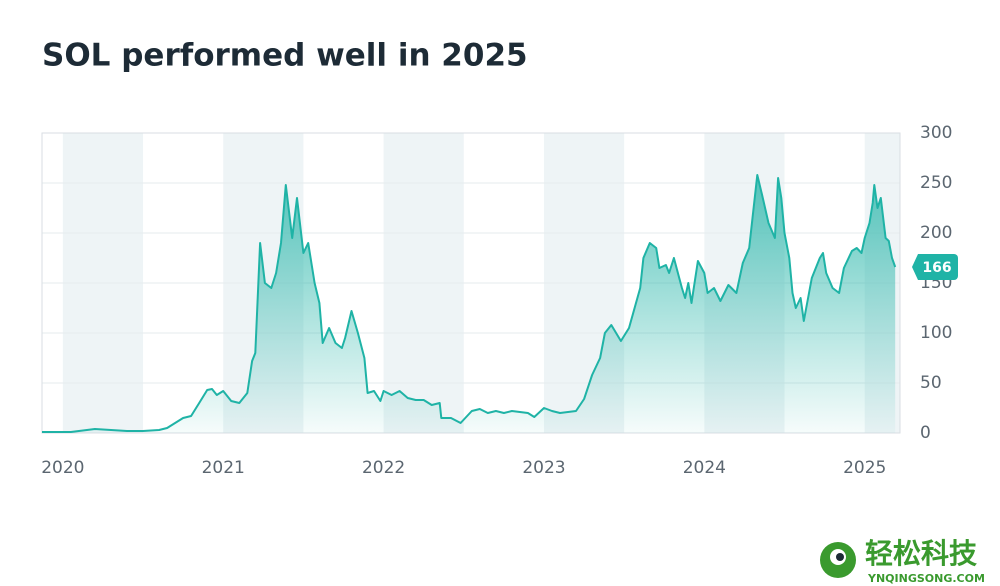 The image size is (1000, 586). I want to click on y-tick-label: 300, so click(936, 133).